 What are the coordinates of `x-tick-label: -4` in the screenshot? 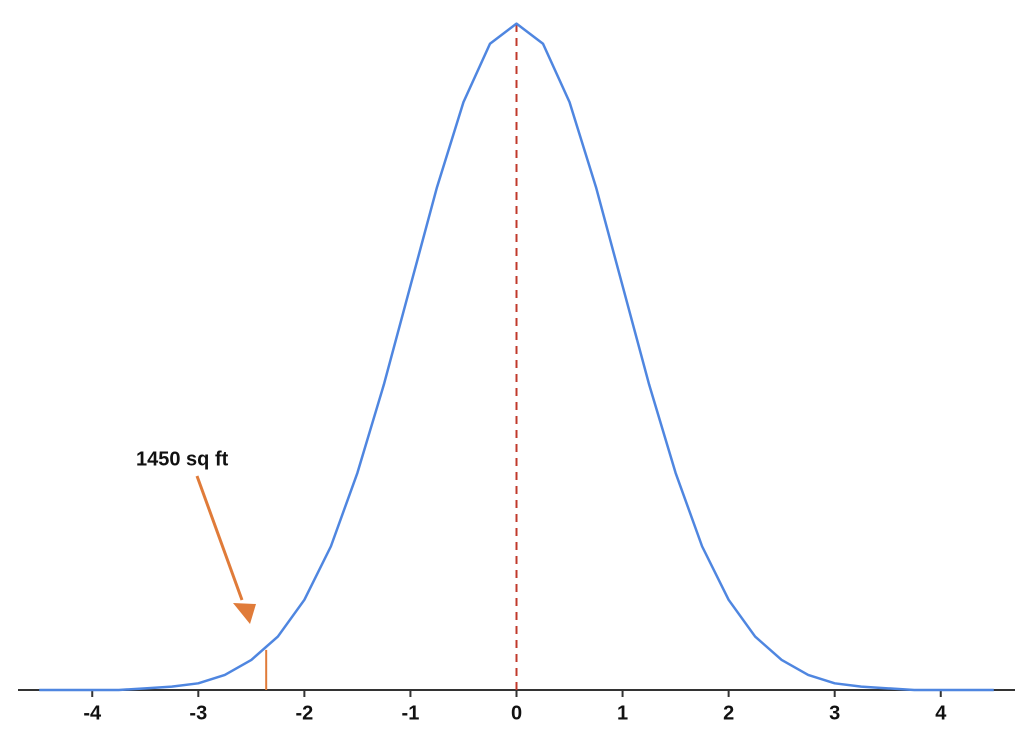 It's located at (92, 713).